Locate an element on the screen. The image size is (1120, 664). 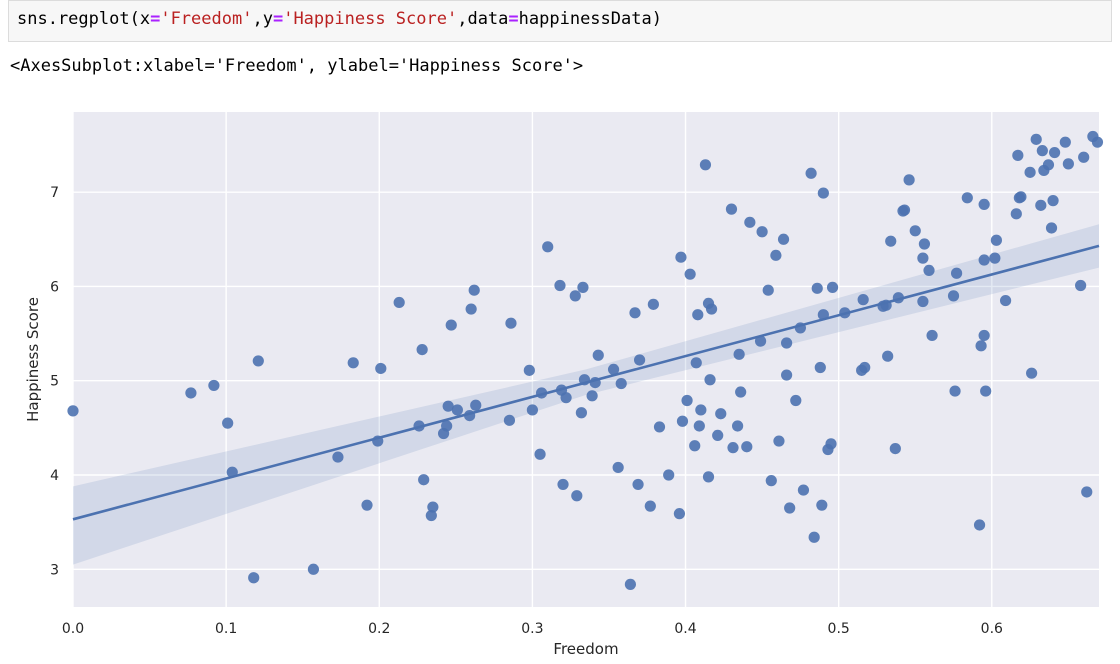
x-tick-label: 0.3 is located at coordinates (532, 629).